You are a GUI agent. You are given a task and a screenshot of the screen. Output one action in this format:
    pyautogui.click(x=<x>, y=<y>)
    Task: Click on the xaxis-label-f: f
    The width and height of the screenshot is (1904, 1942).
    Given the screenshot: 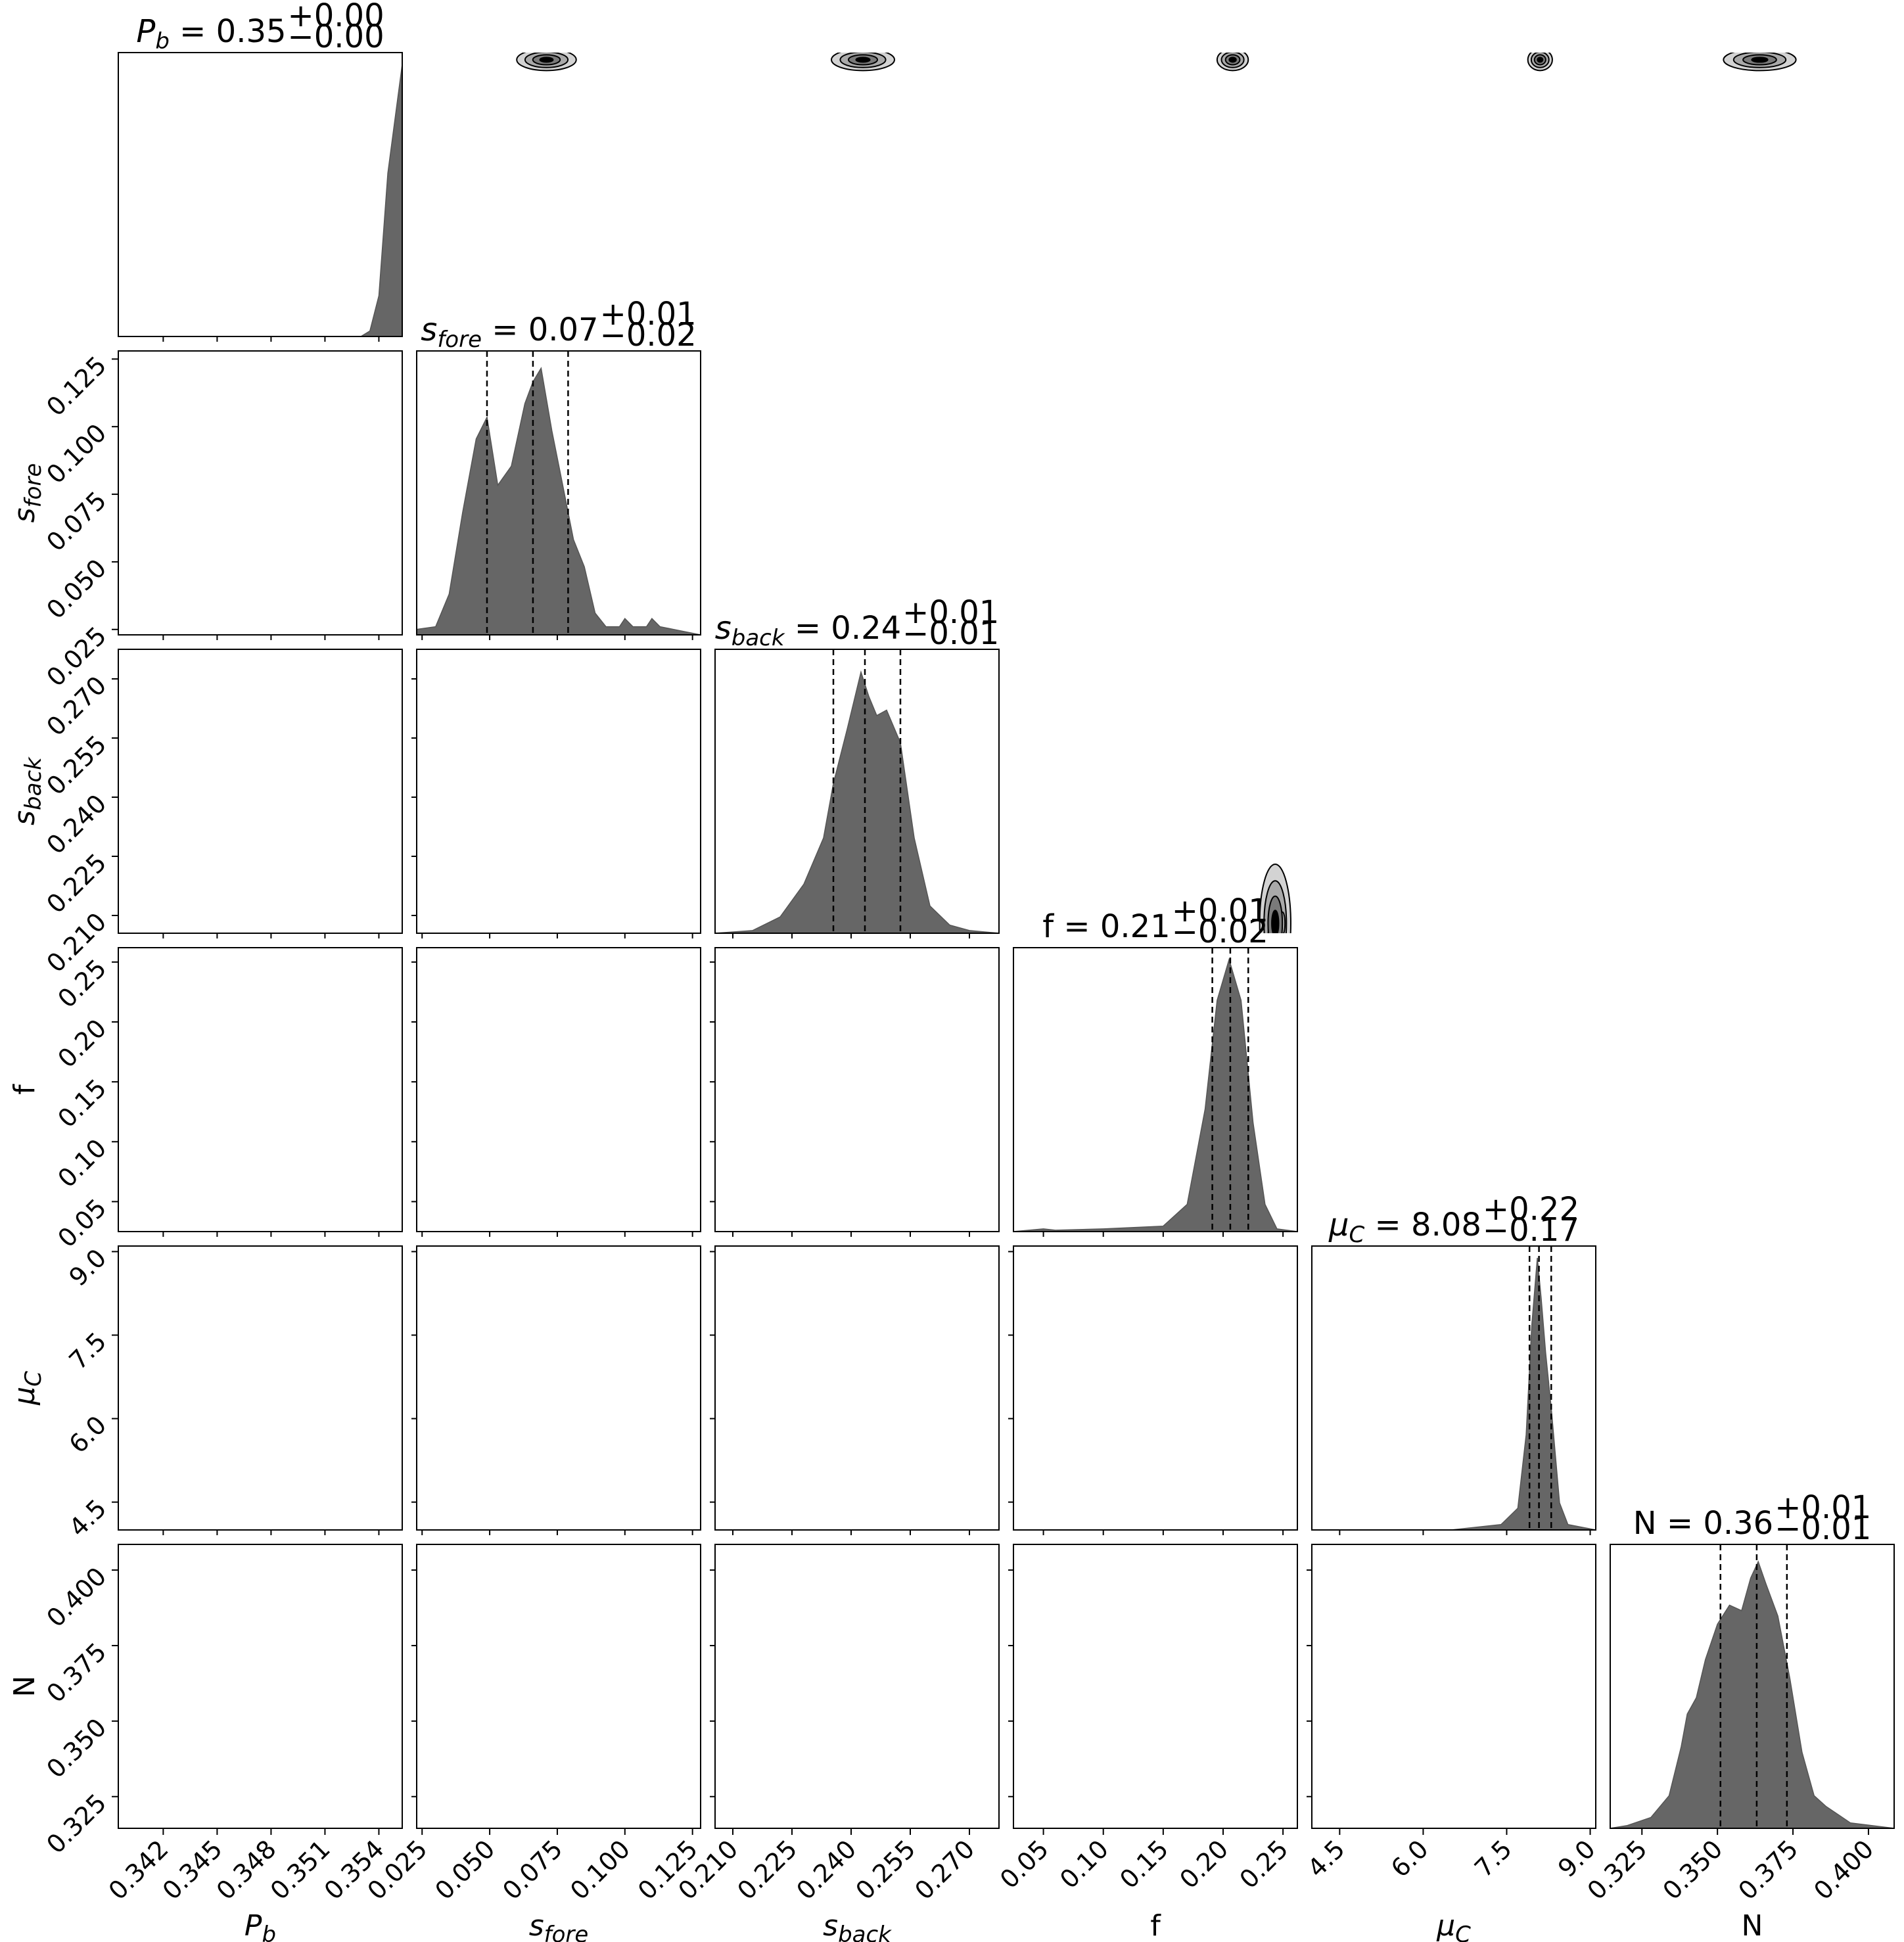 What is the action you would take?
    pyautogui.click(x=1155, y=1926)
    